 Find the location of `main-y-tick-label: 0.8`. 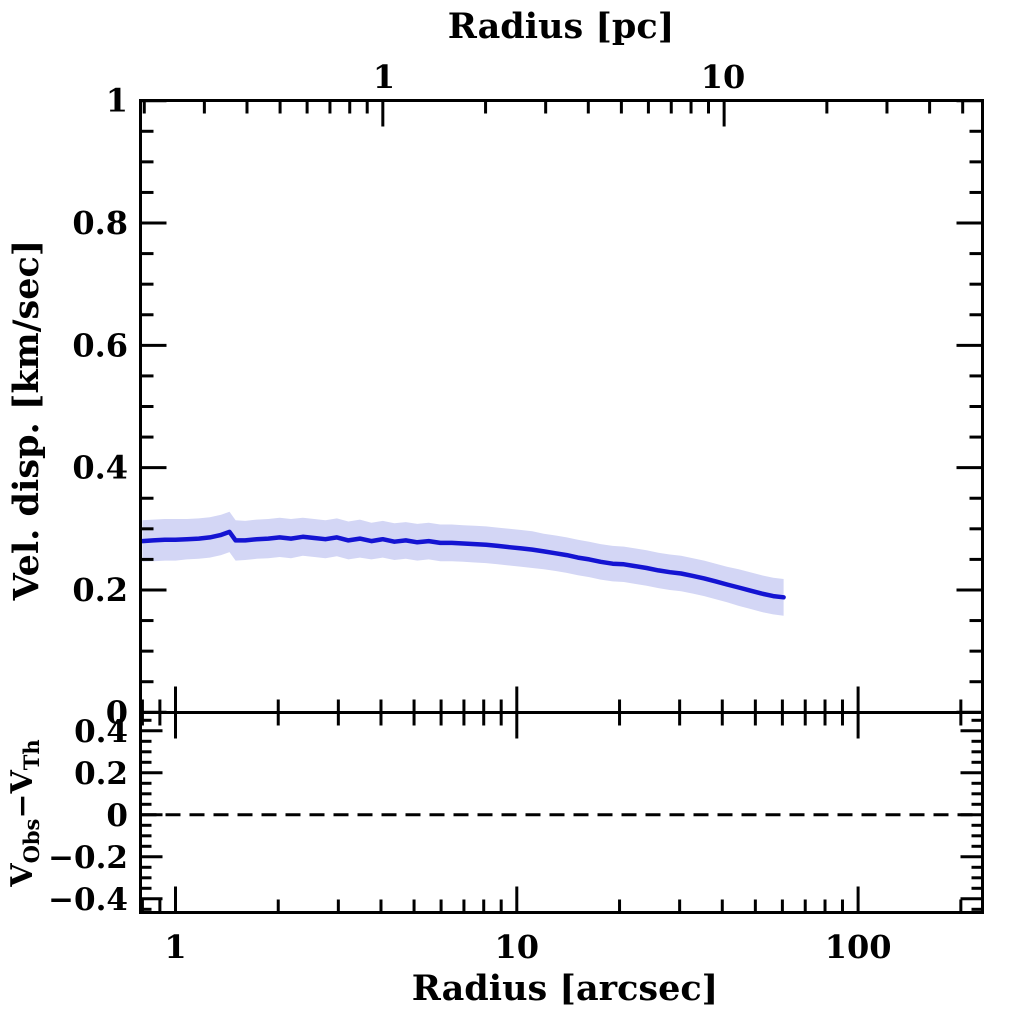

main-y-tick-label: 0.8 is located at coordinates (100, 223).